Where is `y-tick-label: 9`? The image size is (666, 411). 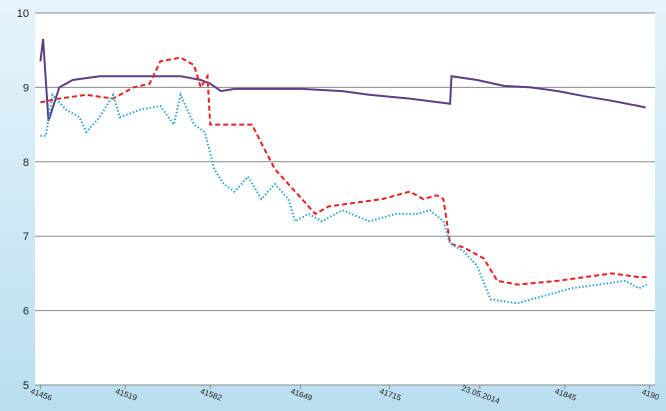 y-tick-label: 9 is located at coordinates (26, 88).